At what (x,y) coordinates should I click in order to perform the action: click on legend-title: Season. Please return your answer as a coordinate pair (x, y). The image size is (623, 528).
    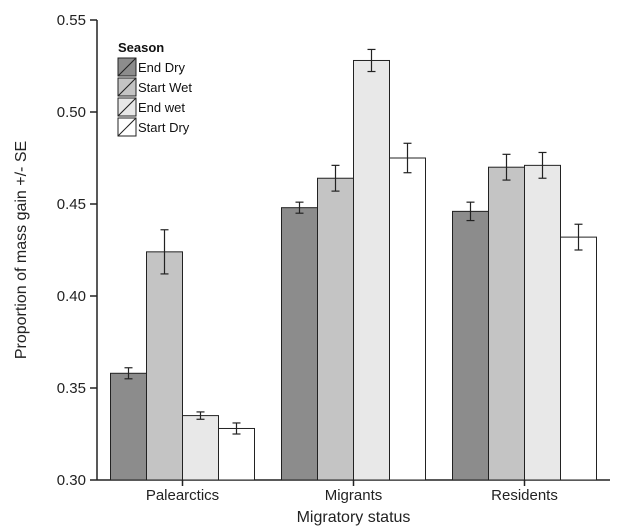
    Looking at the image, I should click on (141, 47).